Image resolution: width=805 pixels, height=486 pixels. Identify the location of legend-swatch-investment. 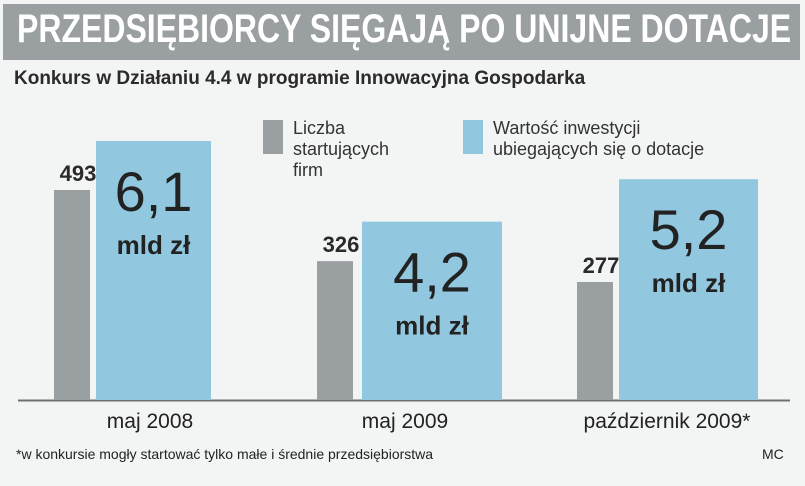
(473, 137).